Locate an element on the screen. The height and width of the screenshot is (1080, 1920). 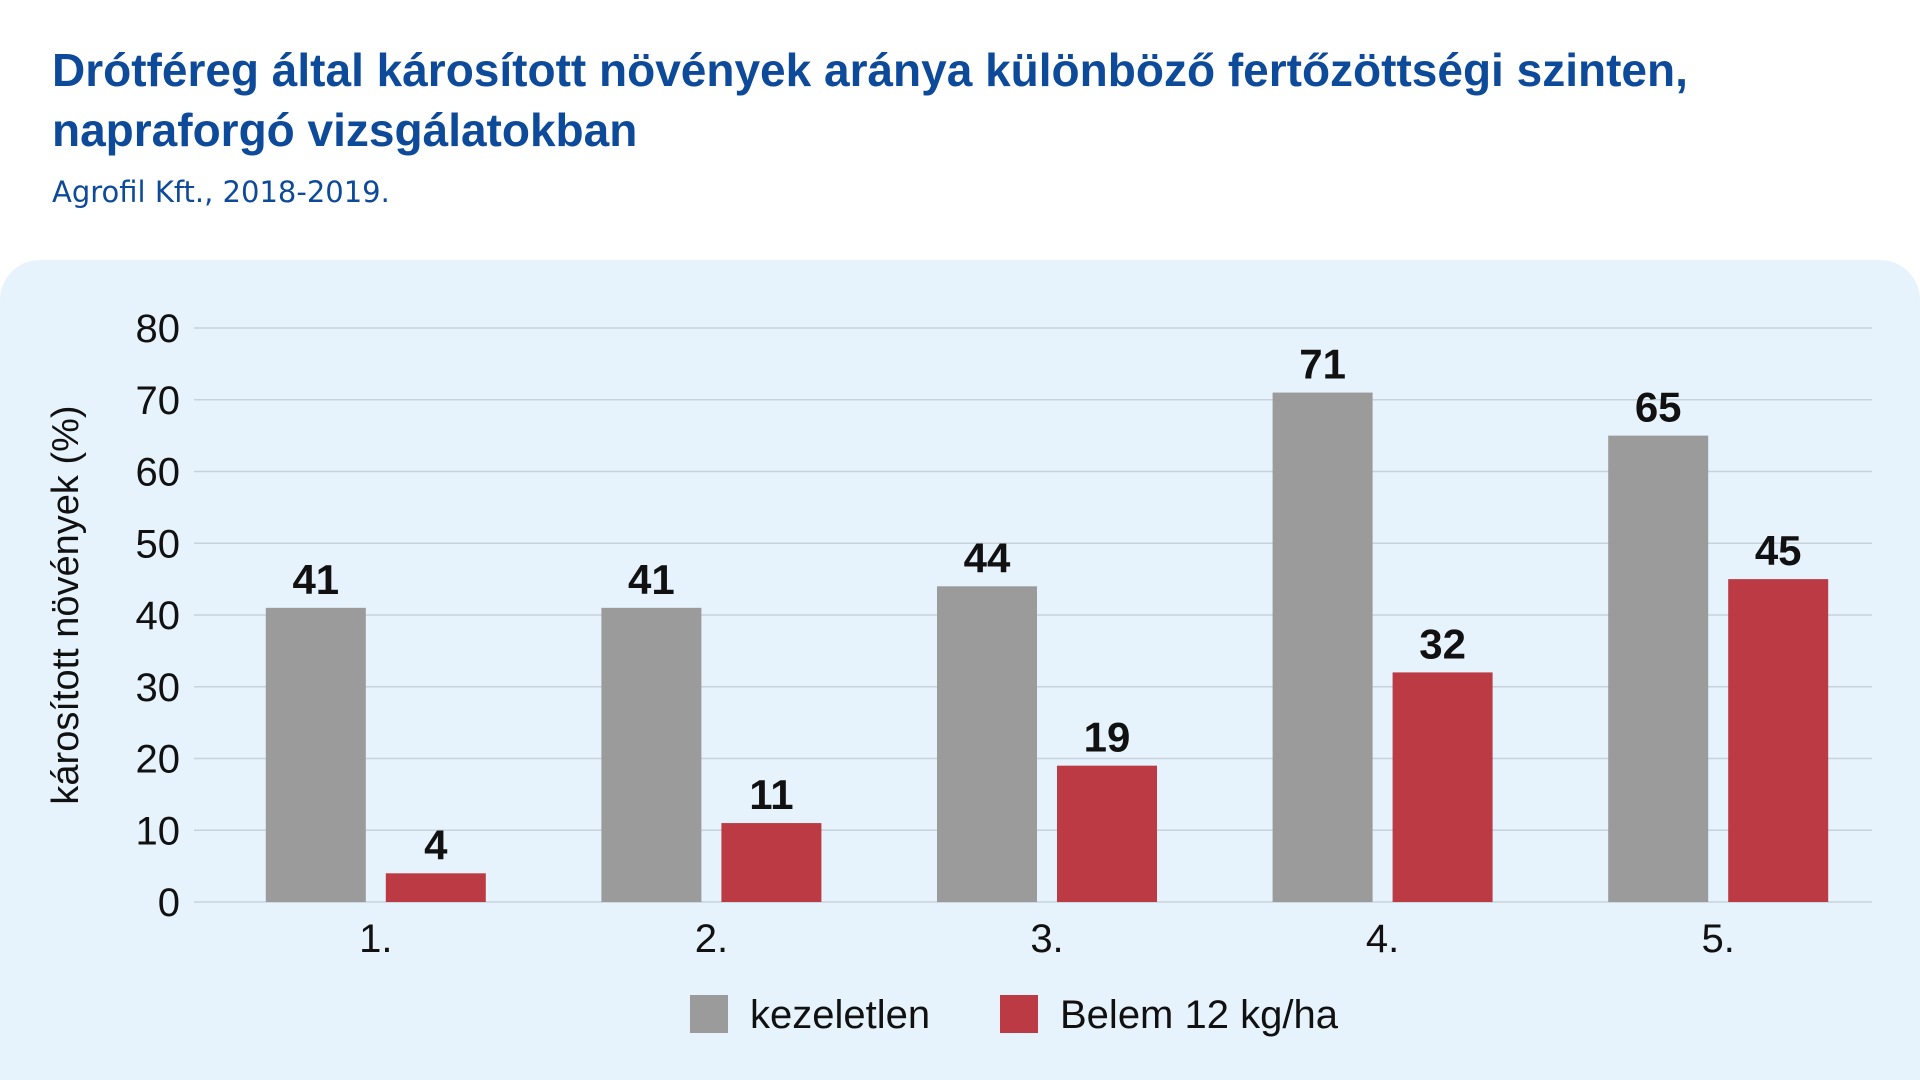
y-tick-label: 70 is located at coordinates (158, 401).